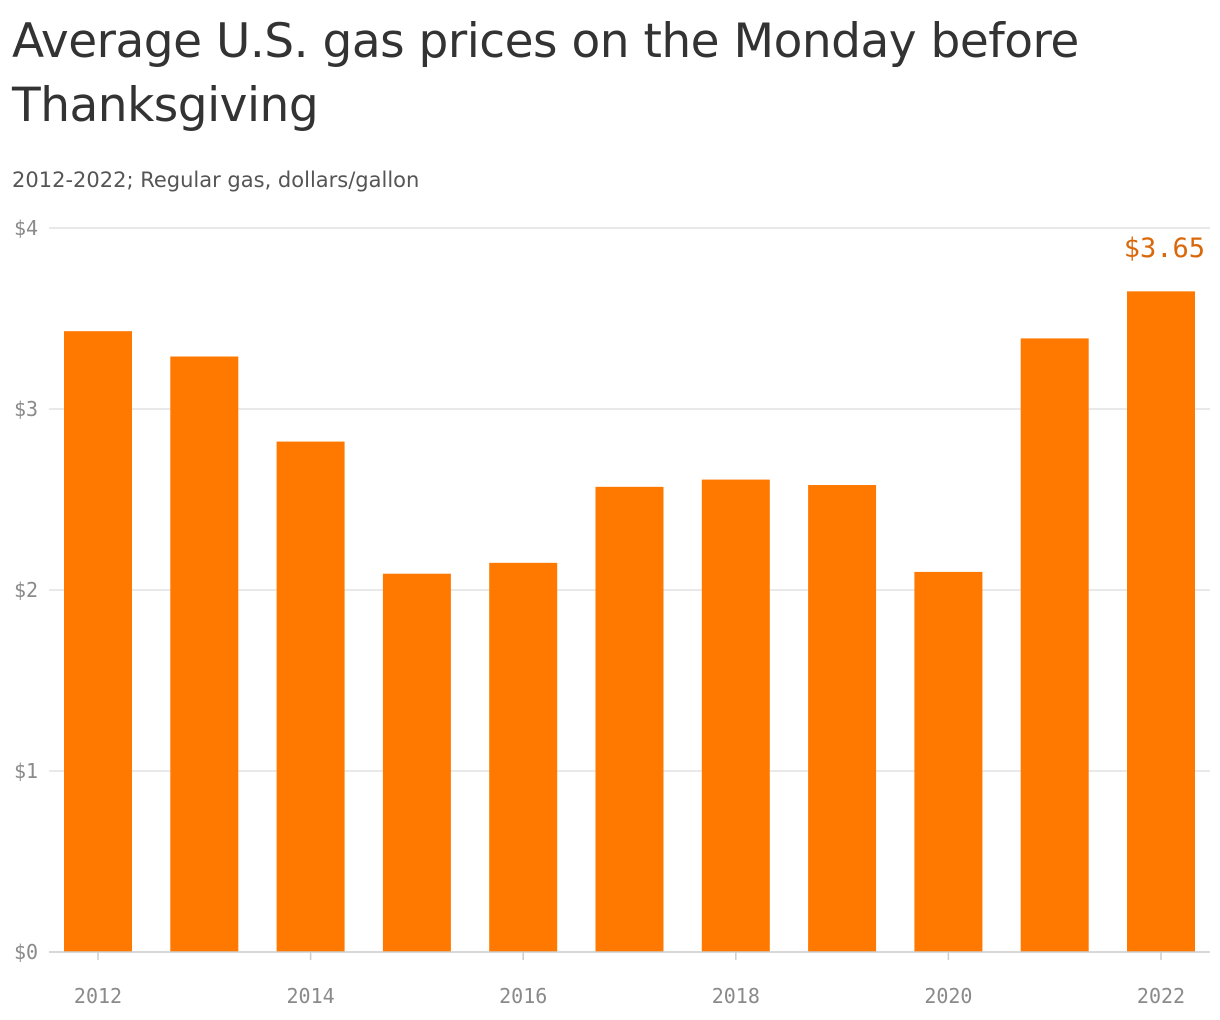  I want to click on x-tick-label: 2020, so click(948, 996).